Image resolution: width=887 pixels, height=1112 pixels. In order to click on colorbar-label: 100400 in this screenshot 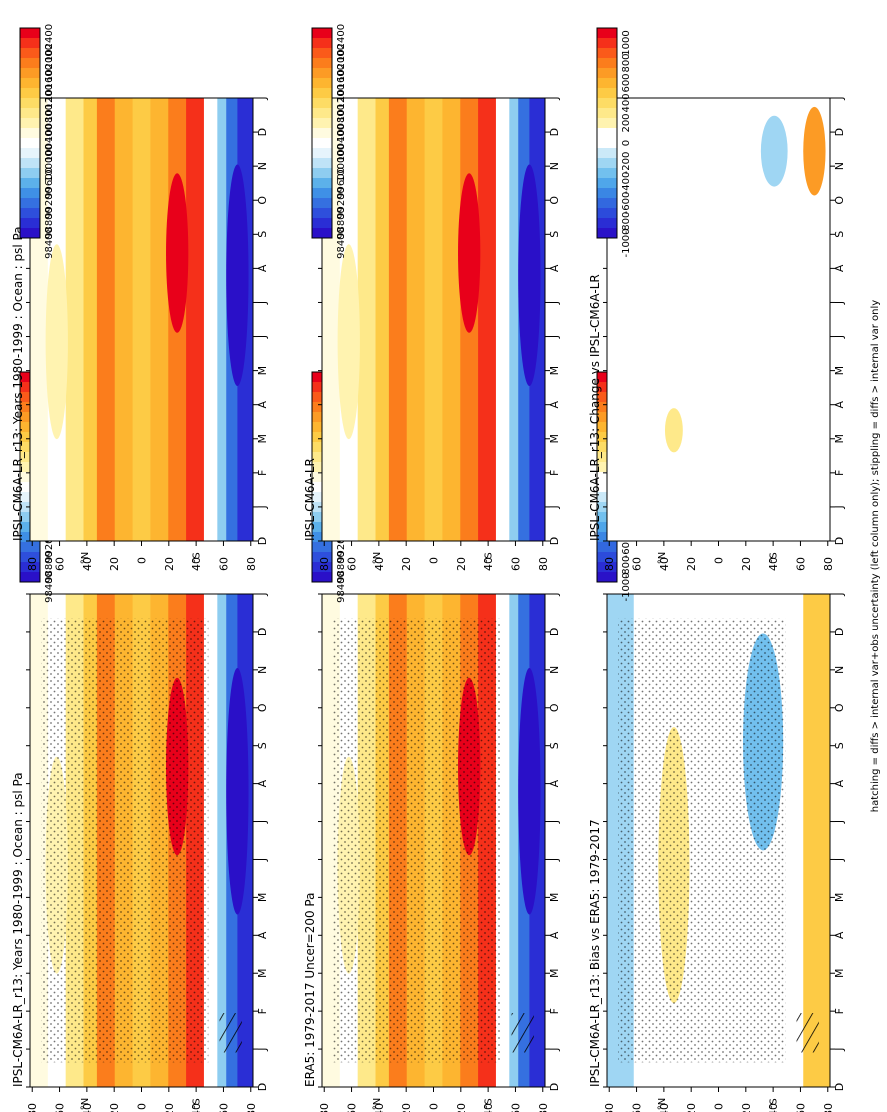, I will do `click(49, 143)`.